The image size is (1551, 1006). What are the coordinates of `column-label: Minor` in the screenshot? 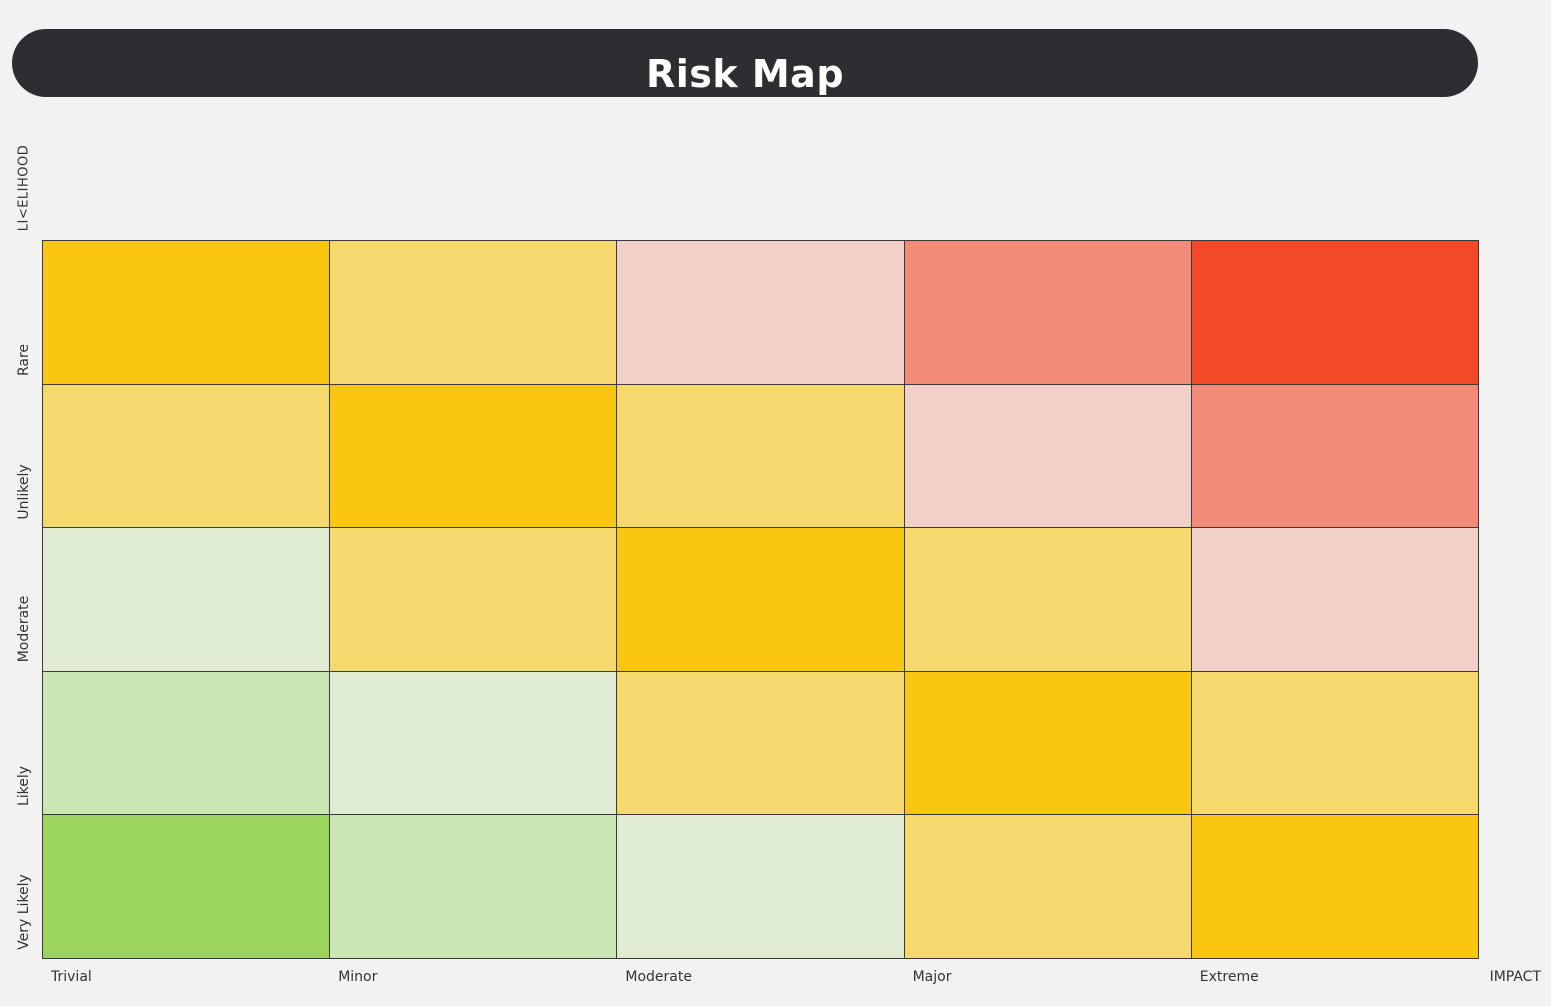 It's located at (358, 977).